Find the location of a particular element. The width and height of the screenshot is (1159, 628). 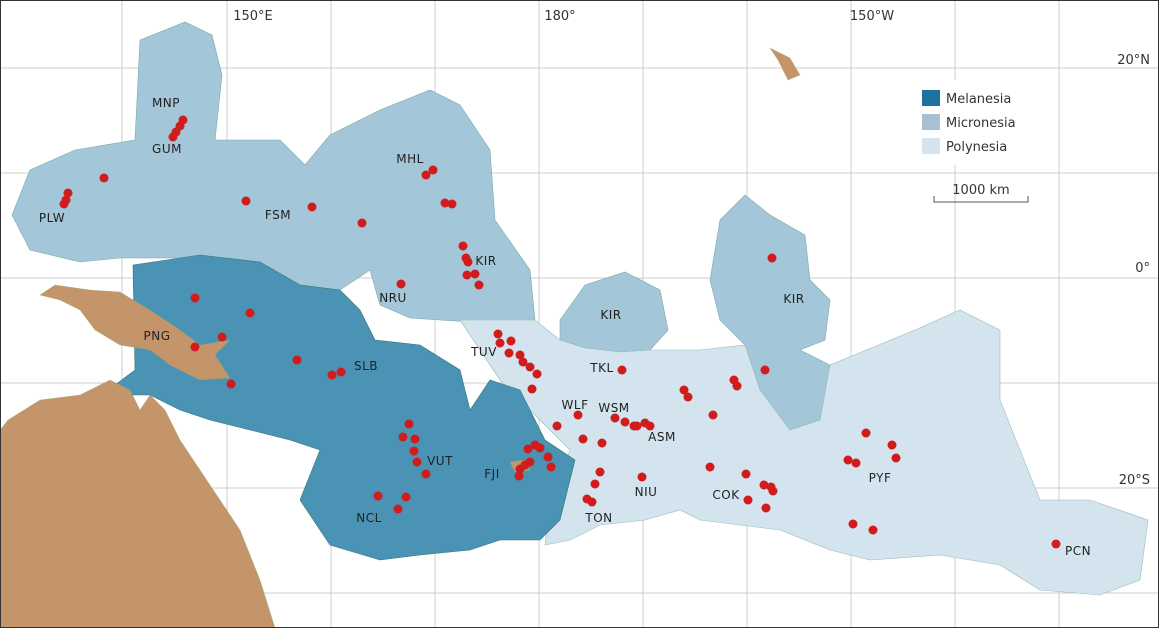

territory-label: MHL is located at coordinates (410, 159).